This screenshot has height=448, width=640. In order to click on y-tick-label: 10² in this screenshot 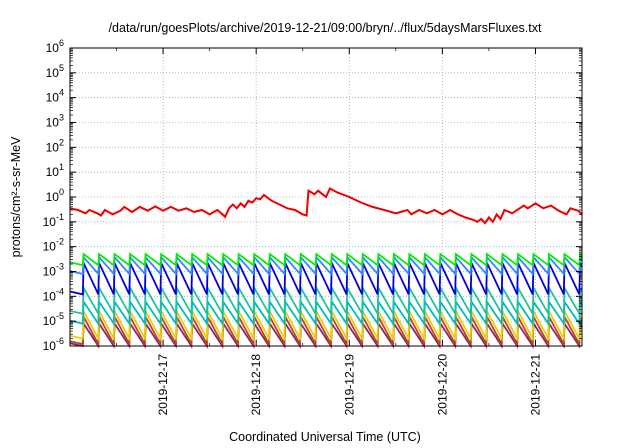, I will do `click(55, 145)`.